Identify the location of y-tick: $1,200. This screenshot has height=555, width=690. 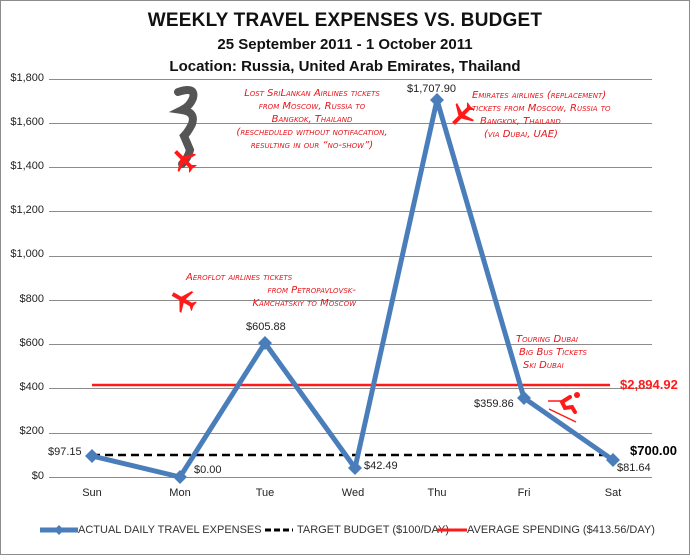
(27, 210).